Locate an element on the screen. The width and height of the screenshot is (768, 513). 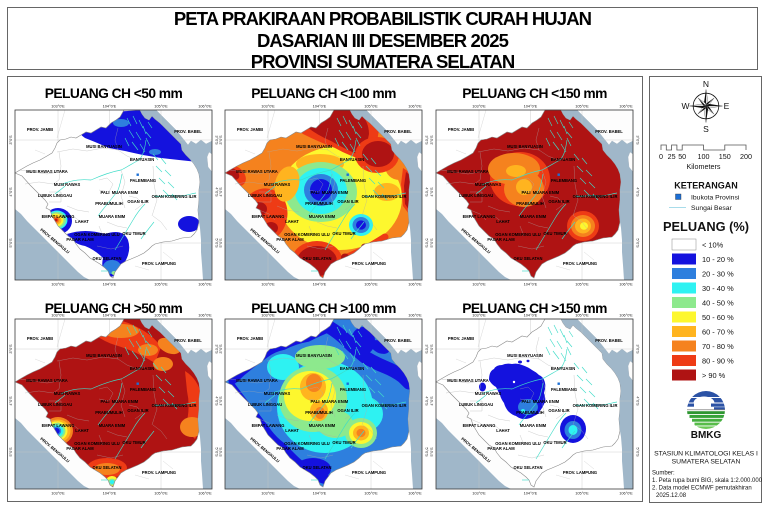
svg-text: S is located at coordinates (706, 129).